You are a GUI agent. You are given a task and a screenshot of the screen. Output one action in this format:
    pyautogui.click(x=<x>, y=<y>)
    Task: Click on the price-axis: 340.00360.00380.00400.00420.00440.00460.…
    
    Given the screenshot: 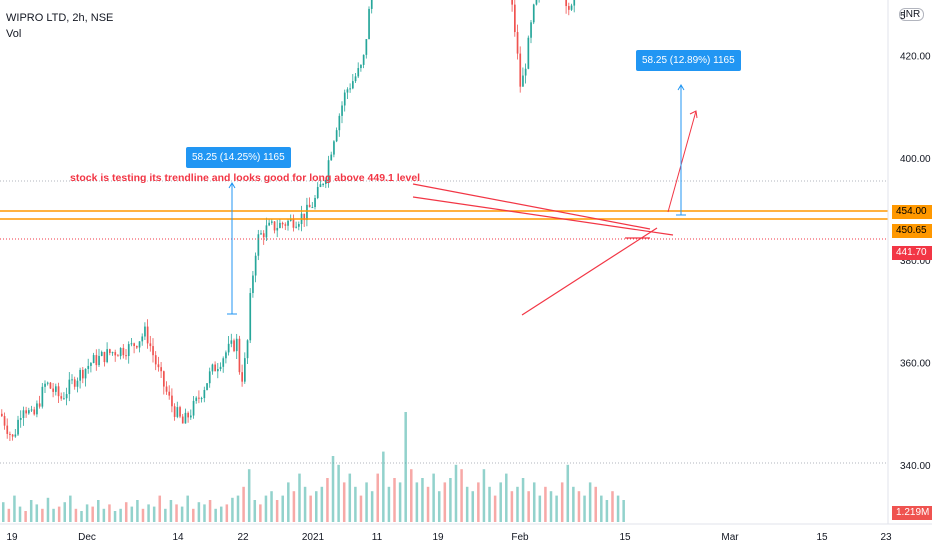 What is the action you would take?
    pyautogui.click(x=909, y=262)
    